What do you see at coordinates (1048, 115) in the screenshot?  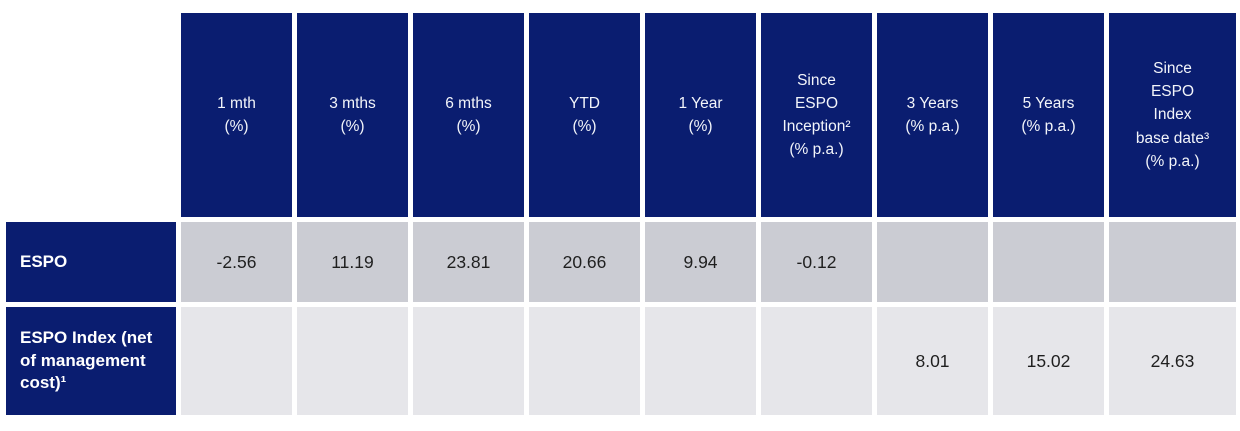 I see `column-header-5years: 5 Years (% p.a.)` at bounding box center [1048, 115].